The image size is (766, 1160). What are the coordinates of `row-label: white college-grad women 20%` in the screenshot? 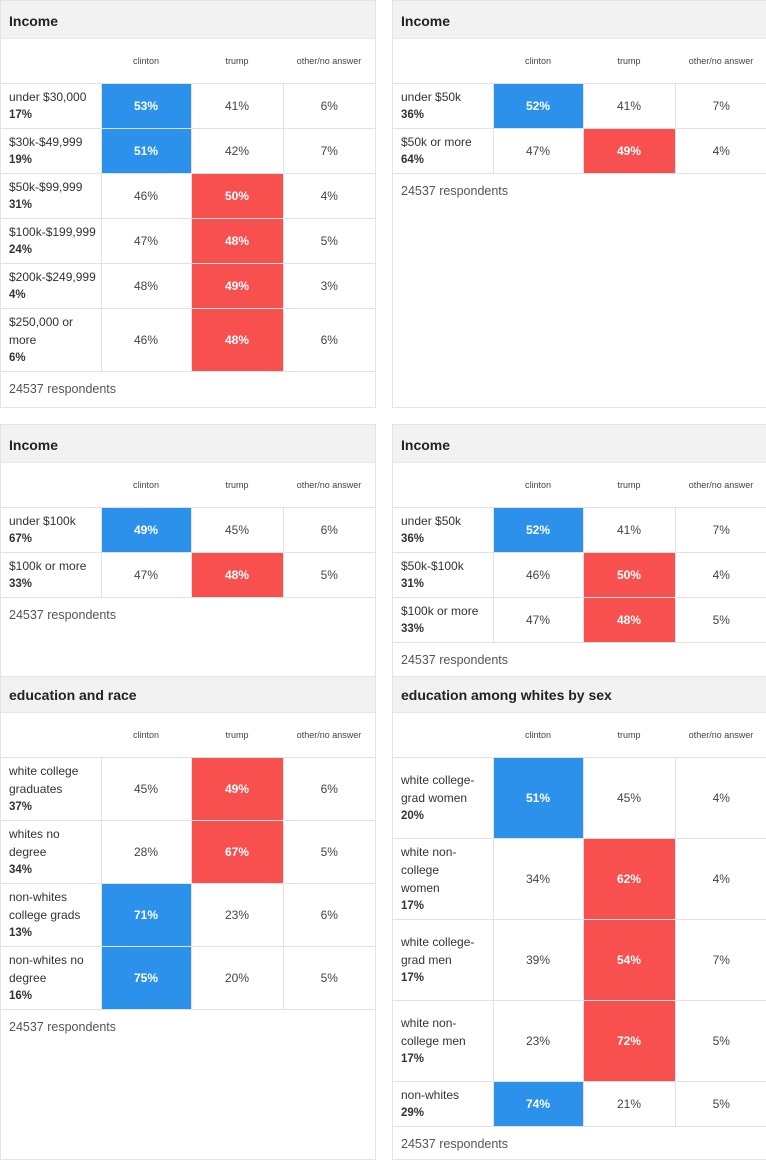 It's located at (443, 798).